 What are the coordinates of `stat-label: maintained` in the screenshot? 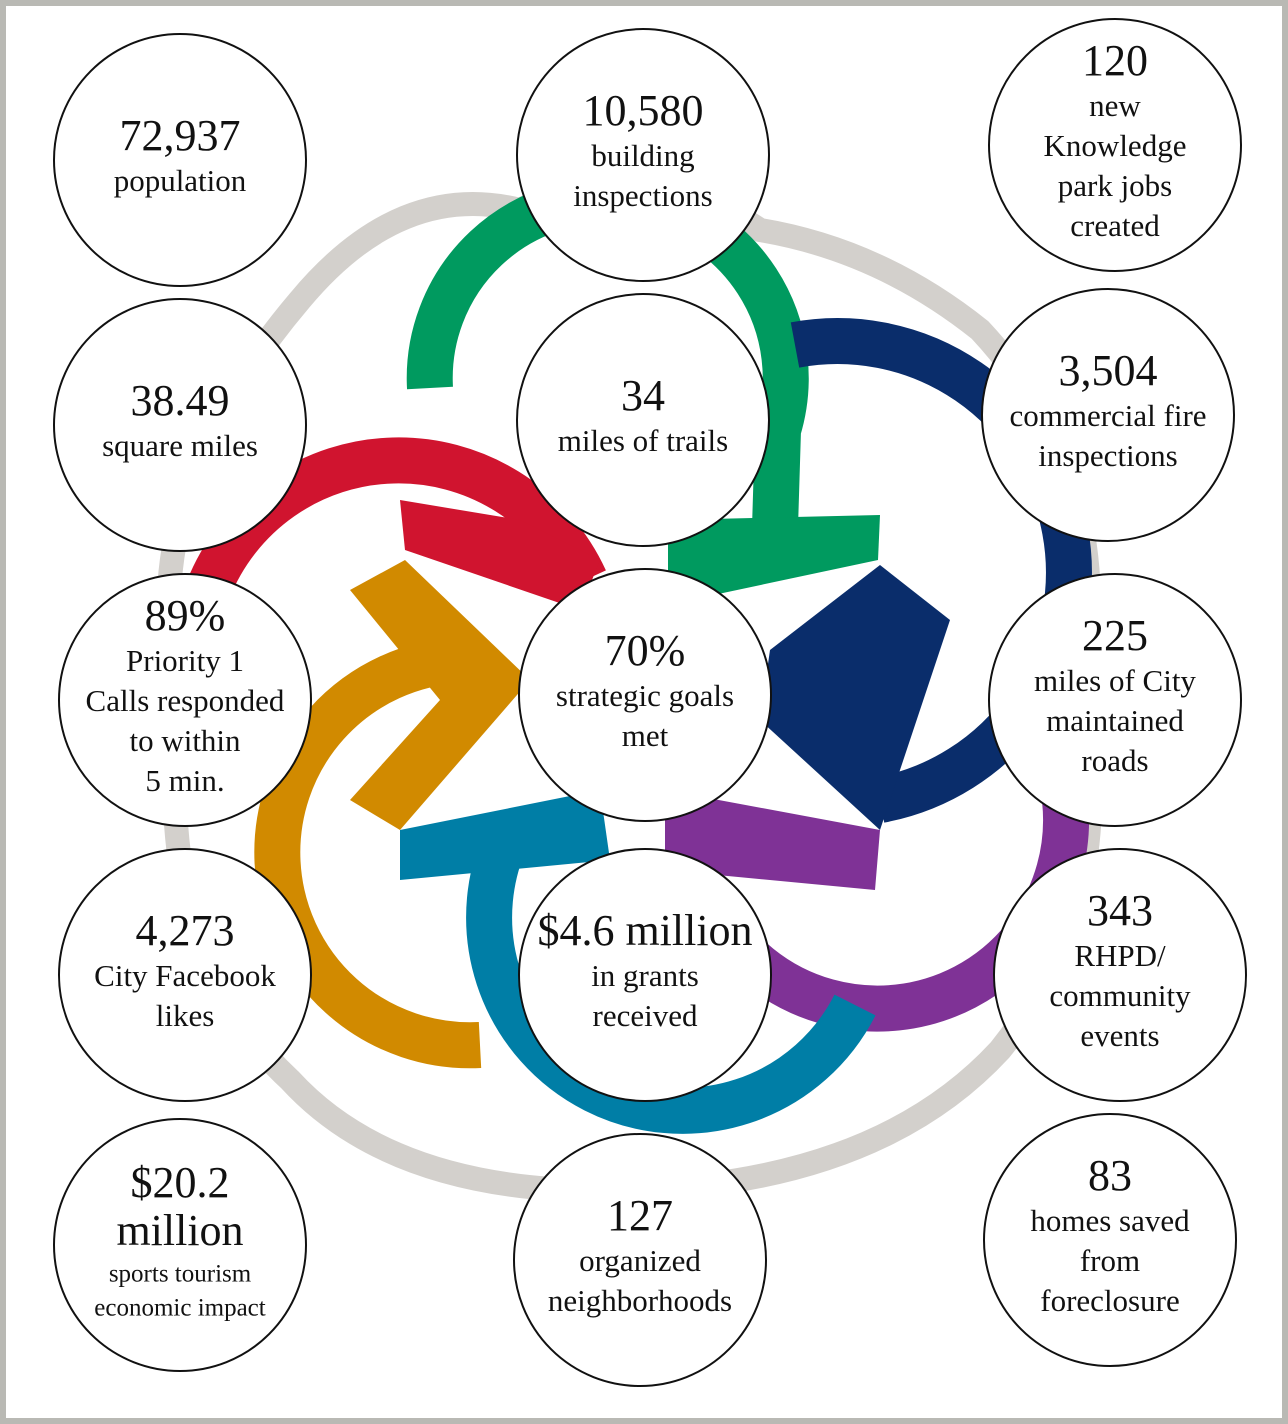 It's located at (1115, 720).